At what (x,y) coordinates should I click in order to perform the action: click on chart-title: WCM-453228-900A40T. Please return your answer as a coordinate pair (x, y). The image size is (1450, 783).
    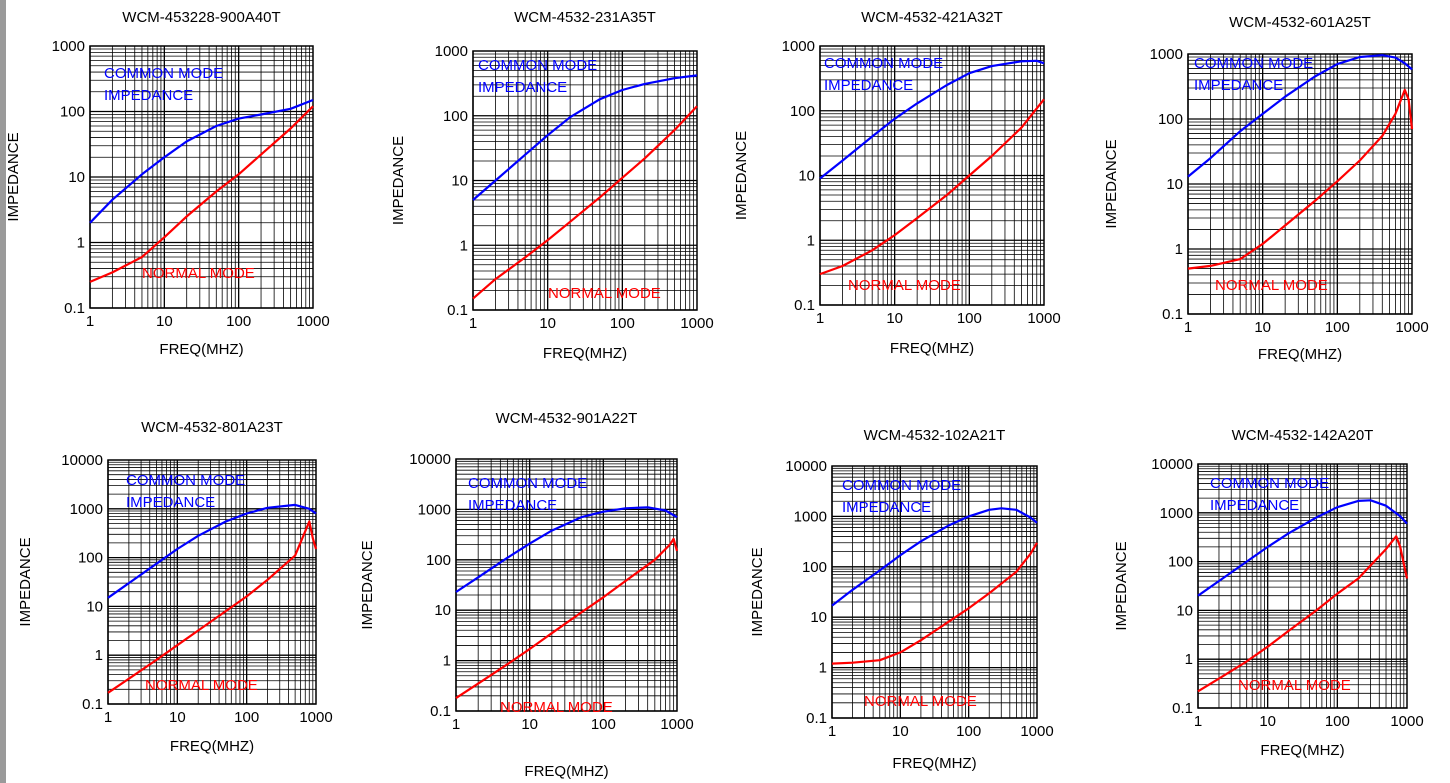
    Looking at the image, I should click on (201, 17).